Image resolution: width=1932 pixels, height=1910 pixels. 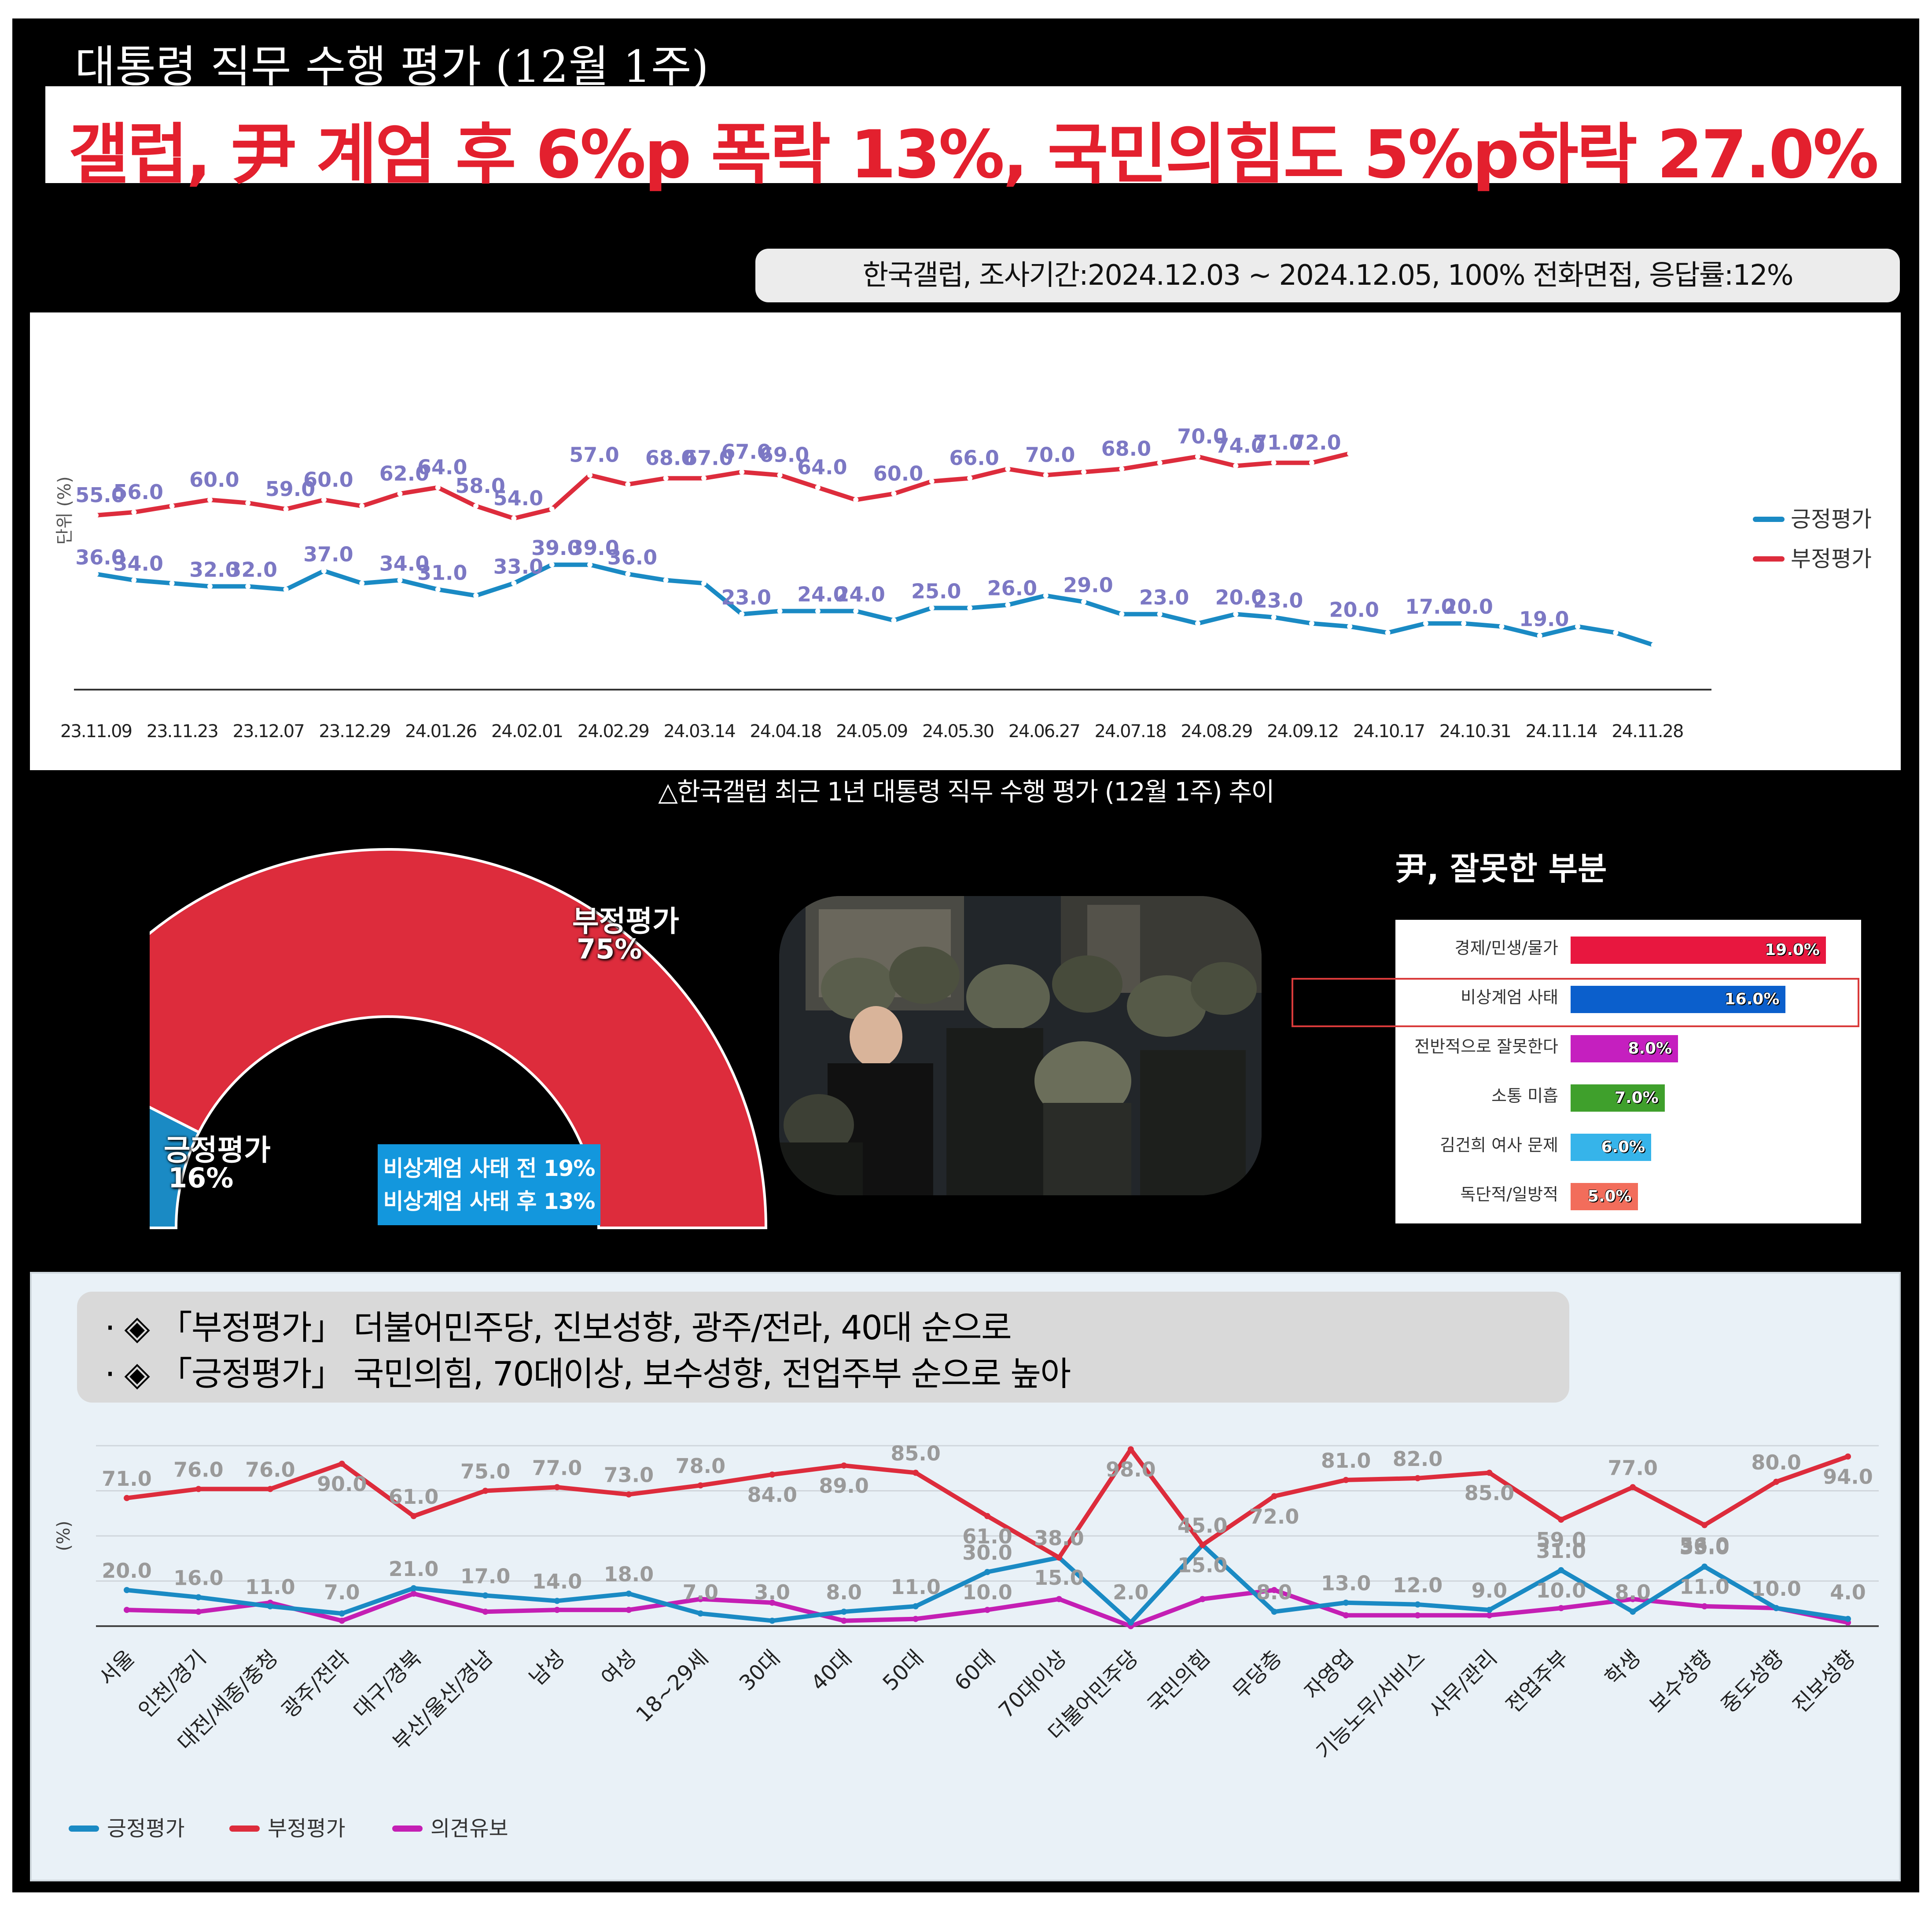 What do you see at coordinates (64, 1536) in the screenshot?
I see `demo-y-label: (%)` at bounding box center [64, 1536].